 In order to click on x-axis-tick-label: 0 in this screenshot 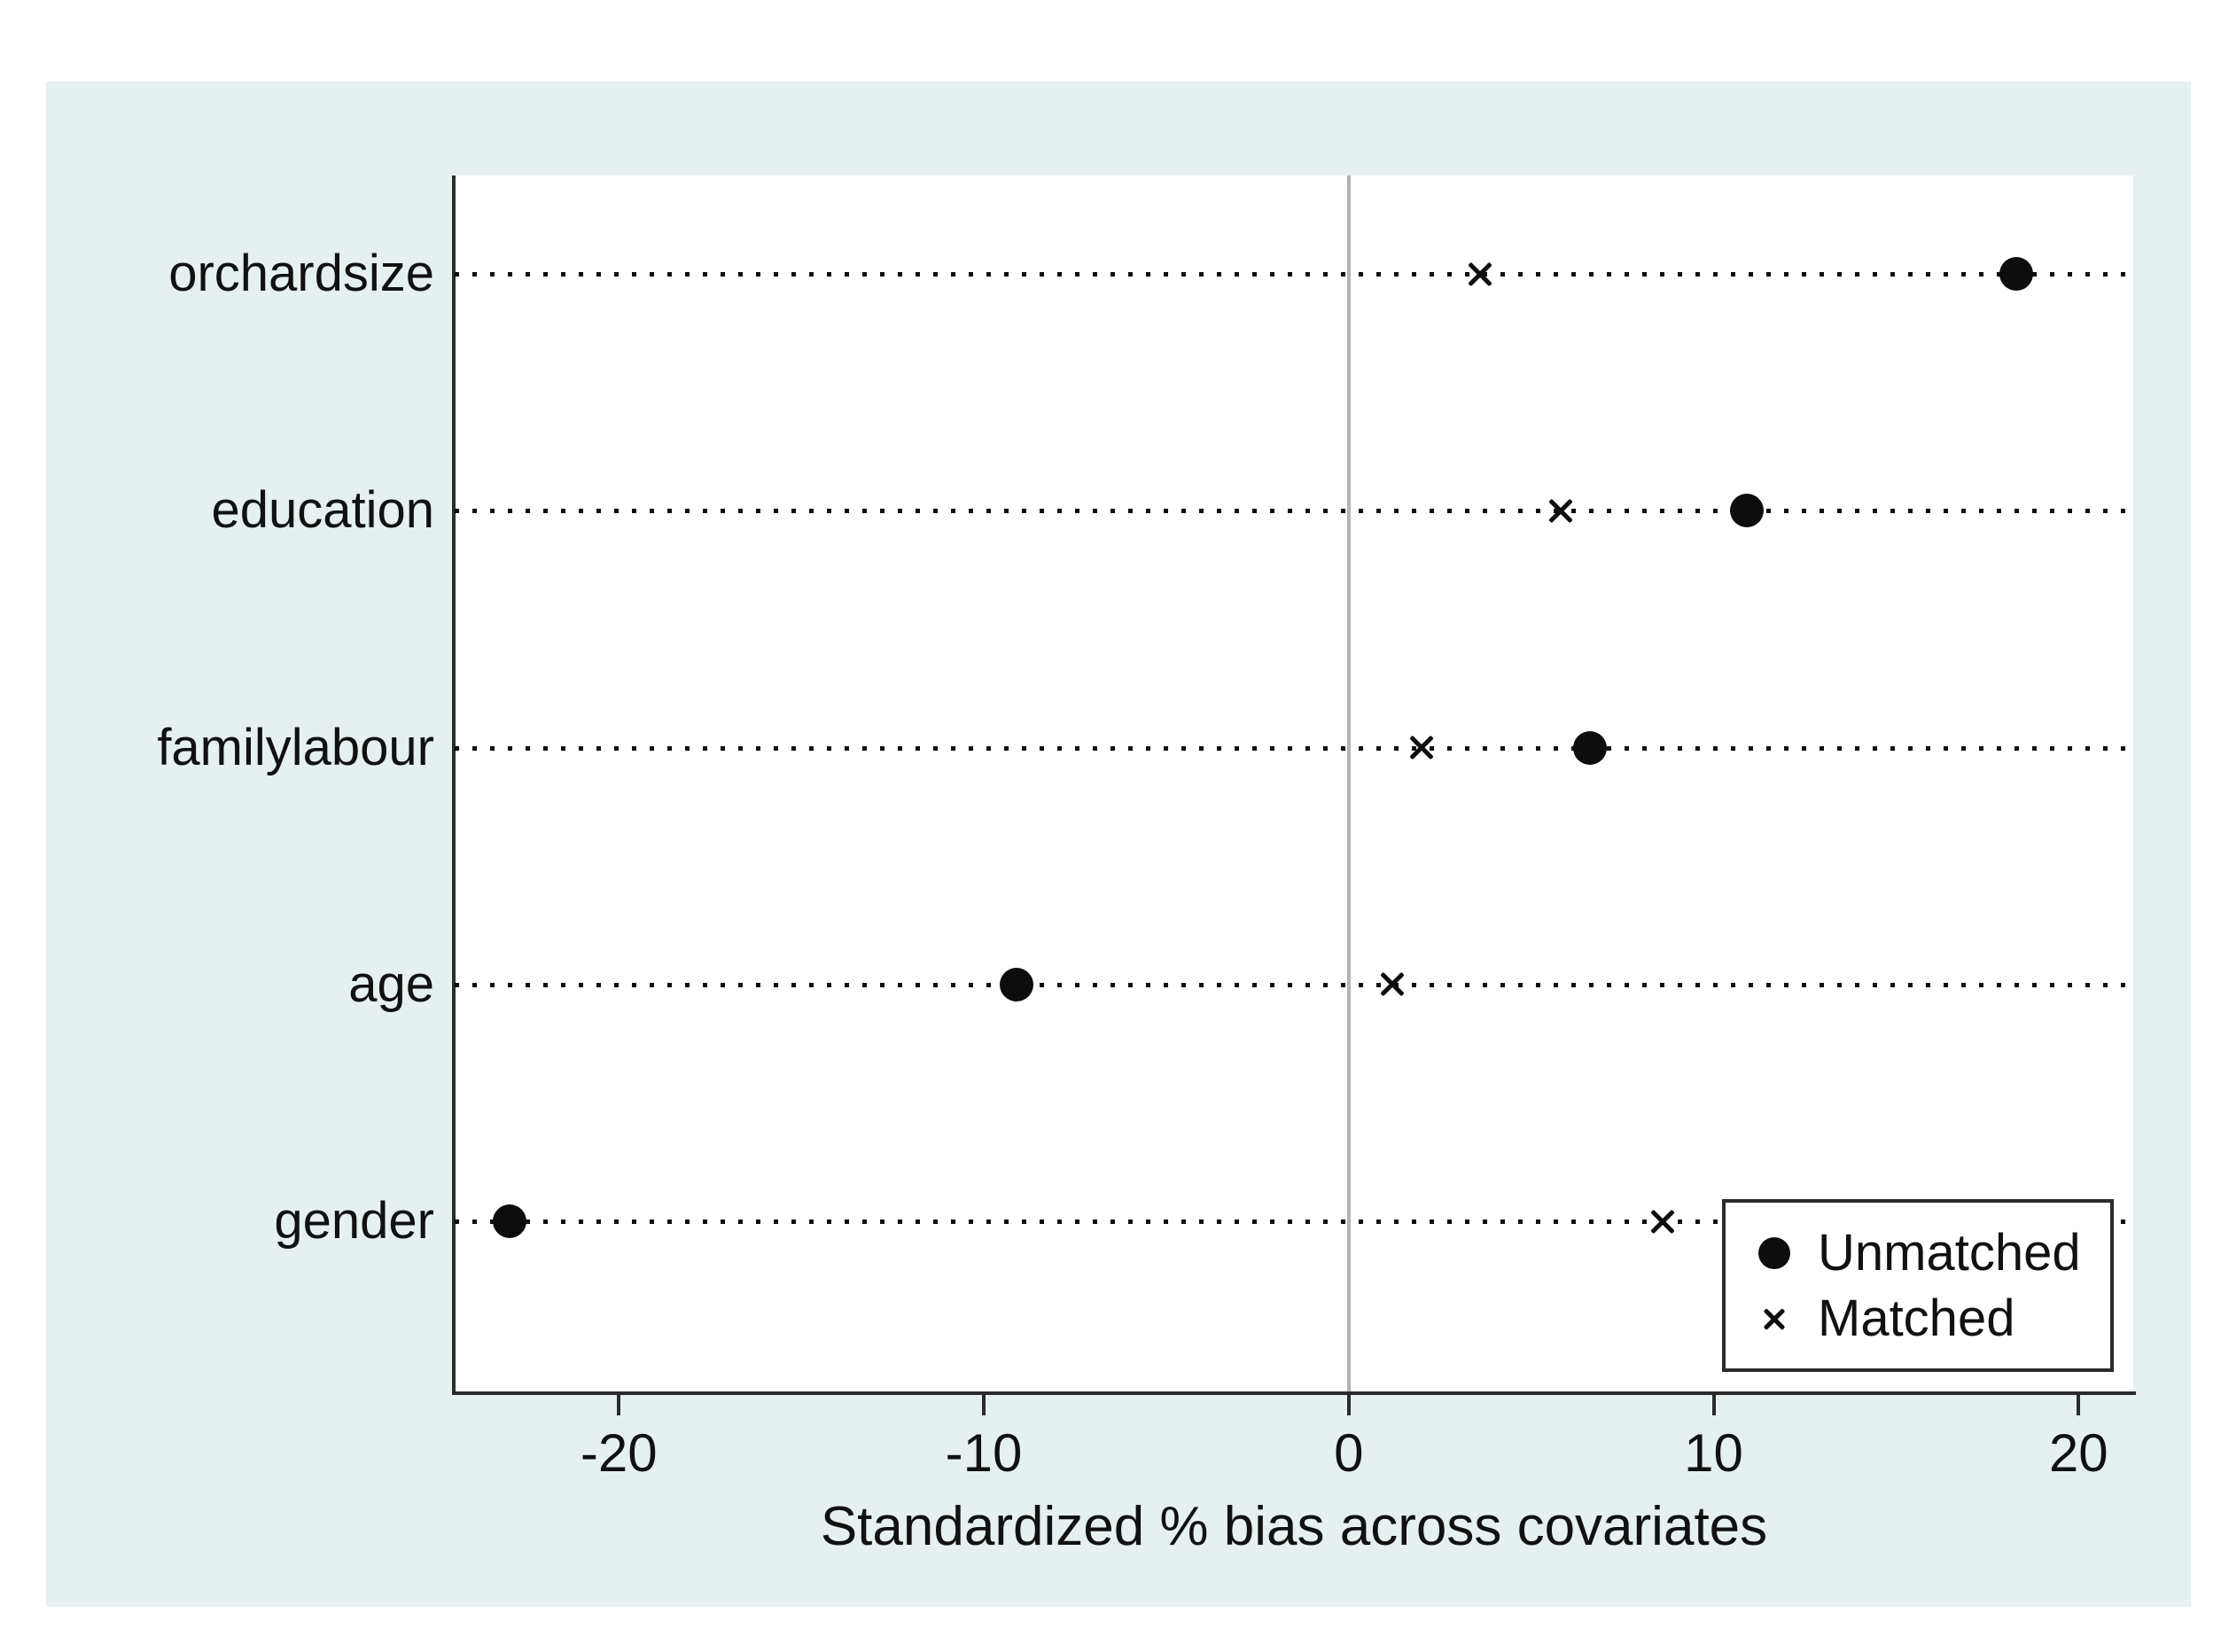, I will do `click(1349, 1453)`.